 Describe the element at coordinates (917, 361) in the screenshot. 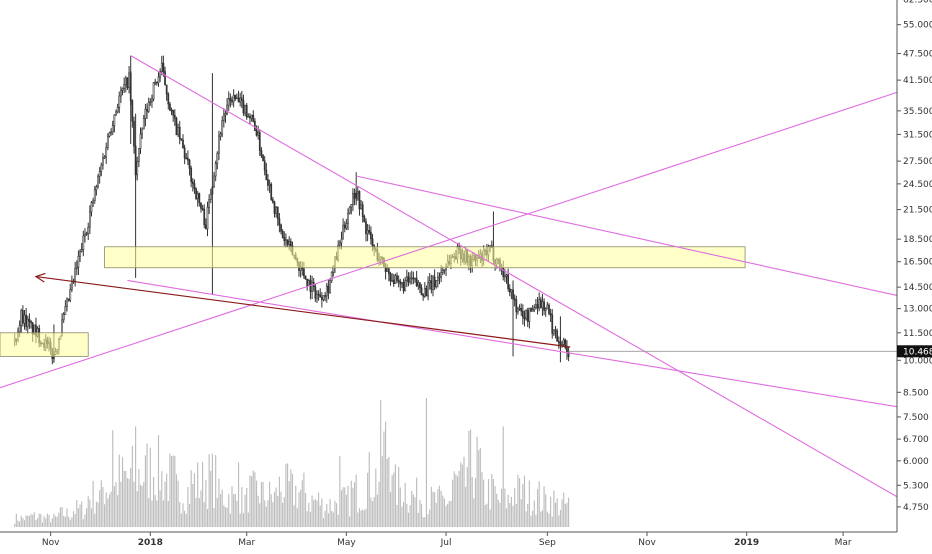

I see `y-tick-label: 10.000` at that location.